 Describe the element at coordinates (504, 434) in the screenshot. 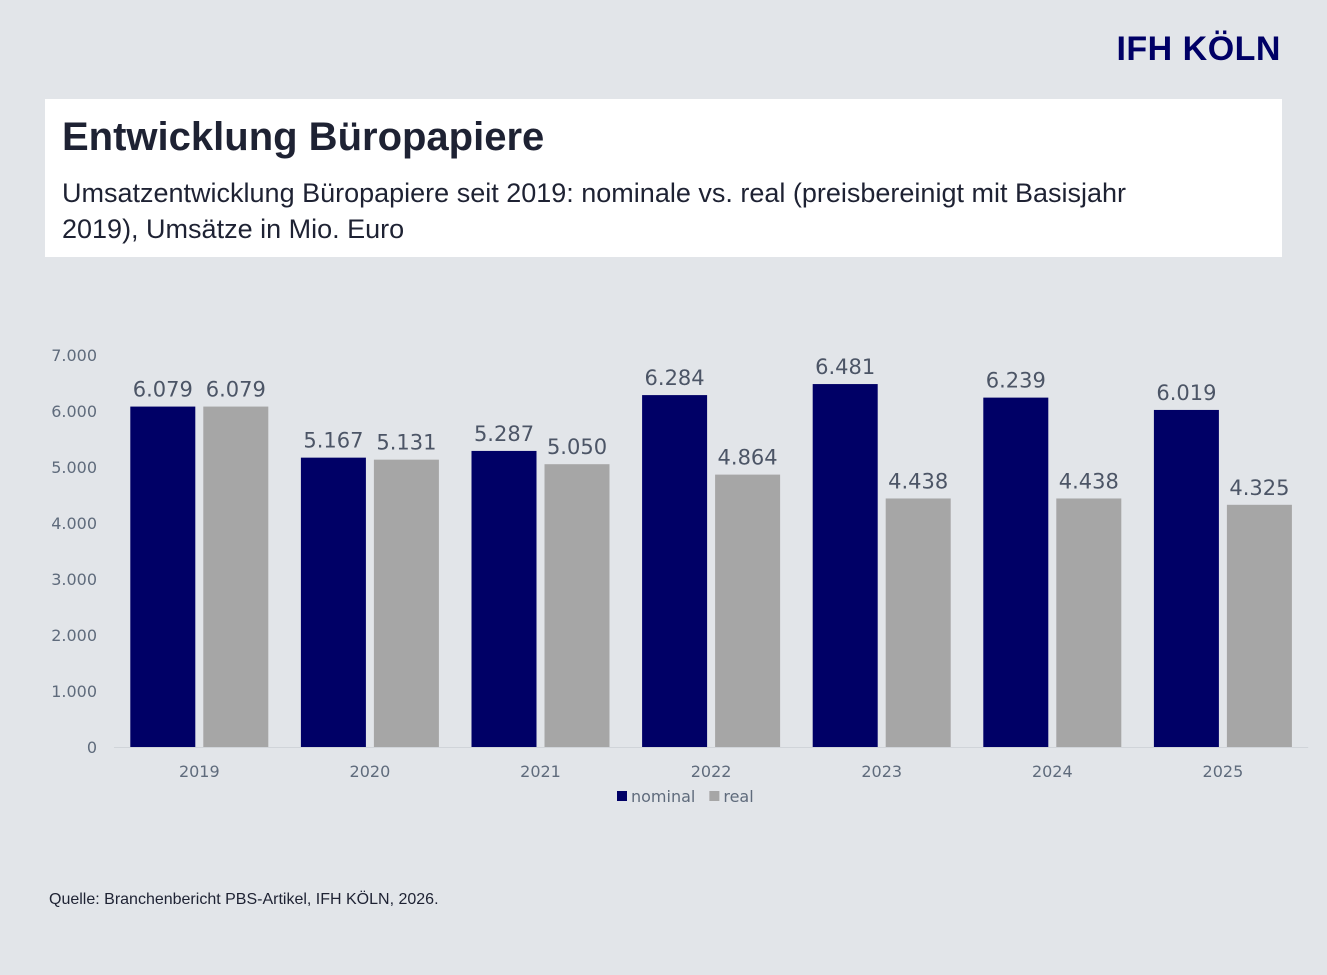

I see `data-label: 5.287` at that location.